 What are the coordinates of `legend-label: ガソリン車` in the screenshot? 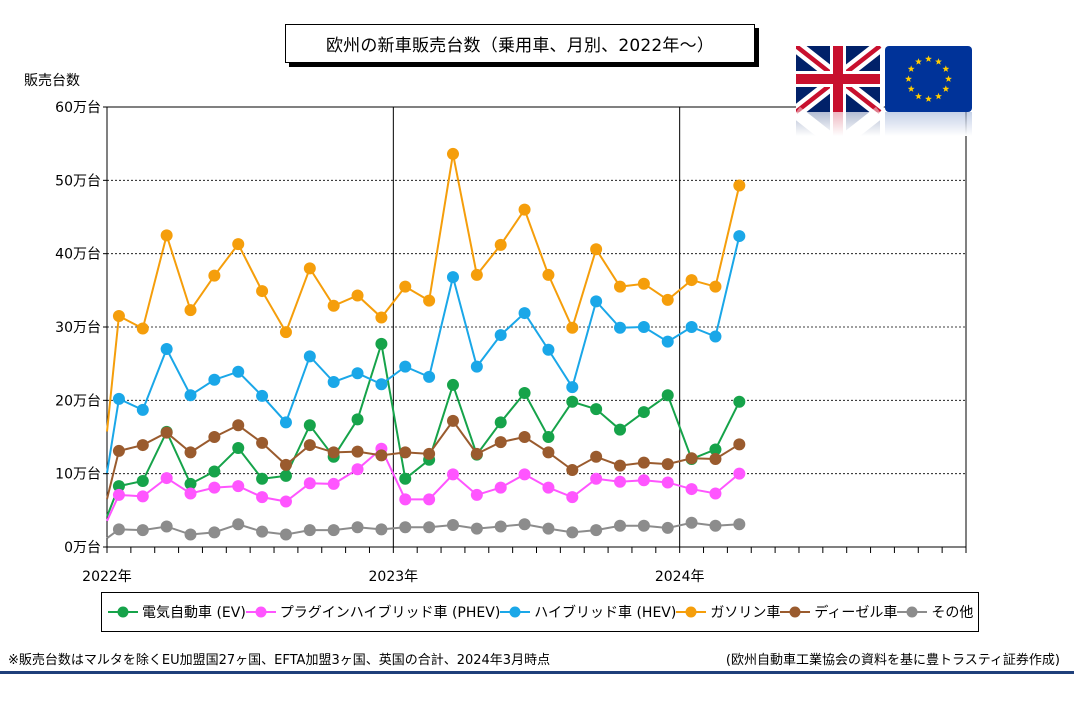 It's located at (745, 613).